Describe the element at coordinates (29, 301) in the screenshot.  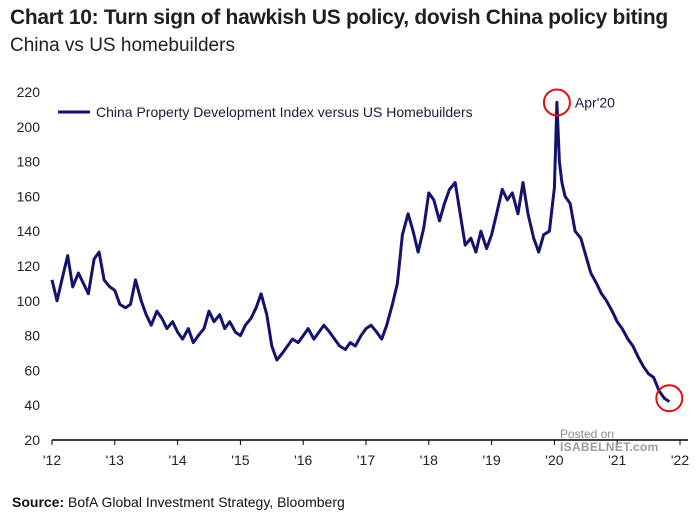
I see `y-tick-label: 100` at that location.